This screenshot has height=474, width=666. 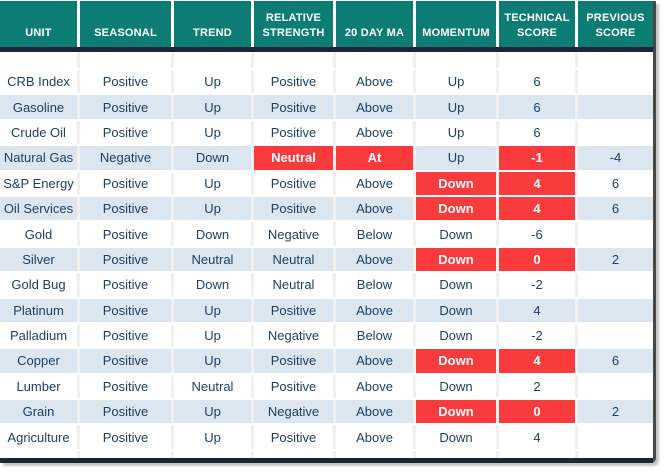 I want to click on cell-20-day-ma: At, so click(x=374, y=158).